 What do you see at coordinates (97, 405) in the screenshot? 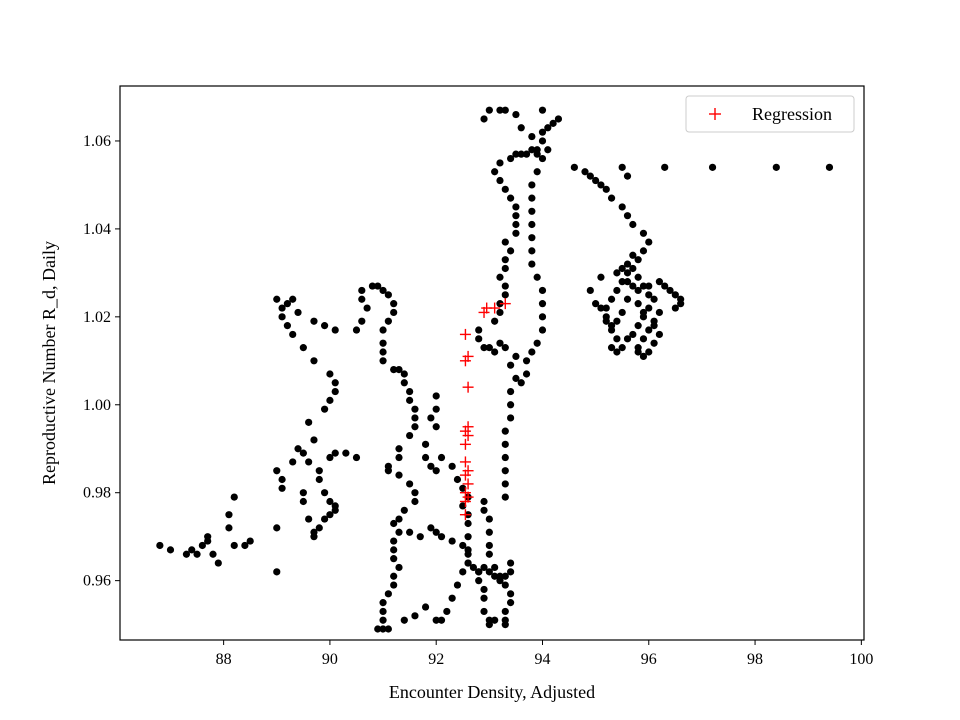
I see `y-tick-label: 1.00` at bounding box center [97, 405].